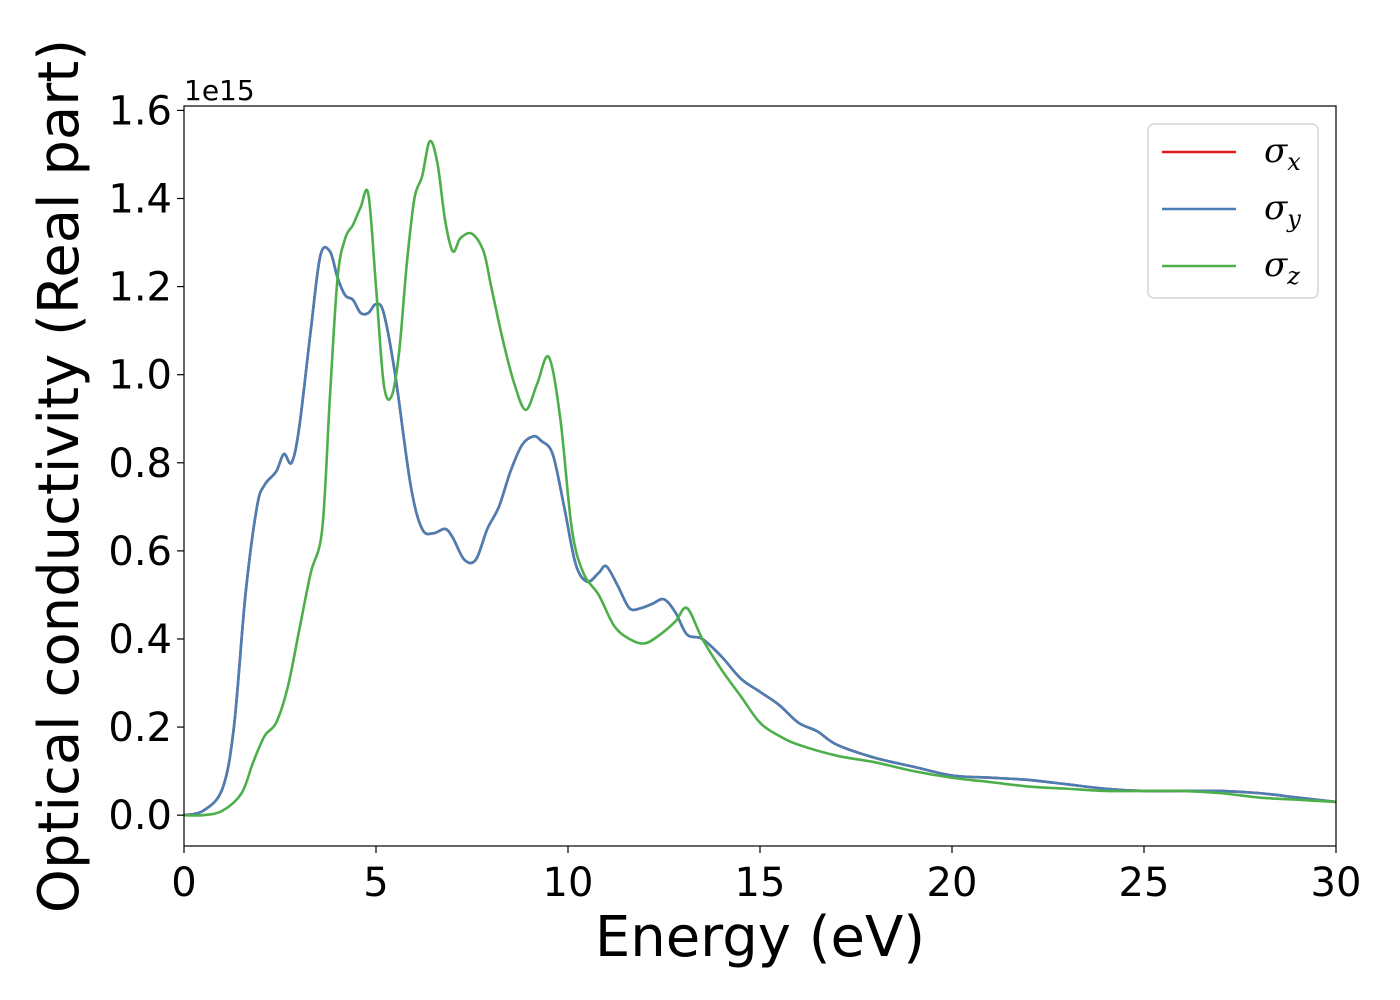 The image size is (1400, 1000). Describe the element at coordinates (1293, 219) in the screenshot. I see `legend-label-subscript: y` at that location.